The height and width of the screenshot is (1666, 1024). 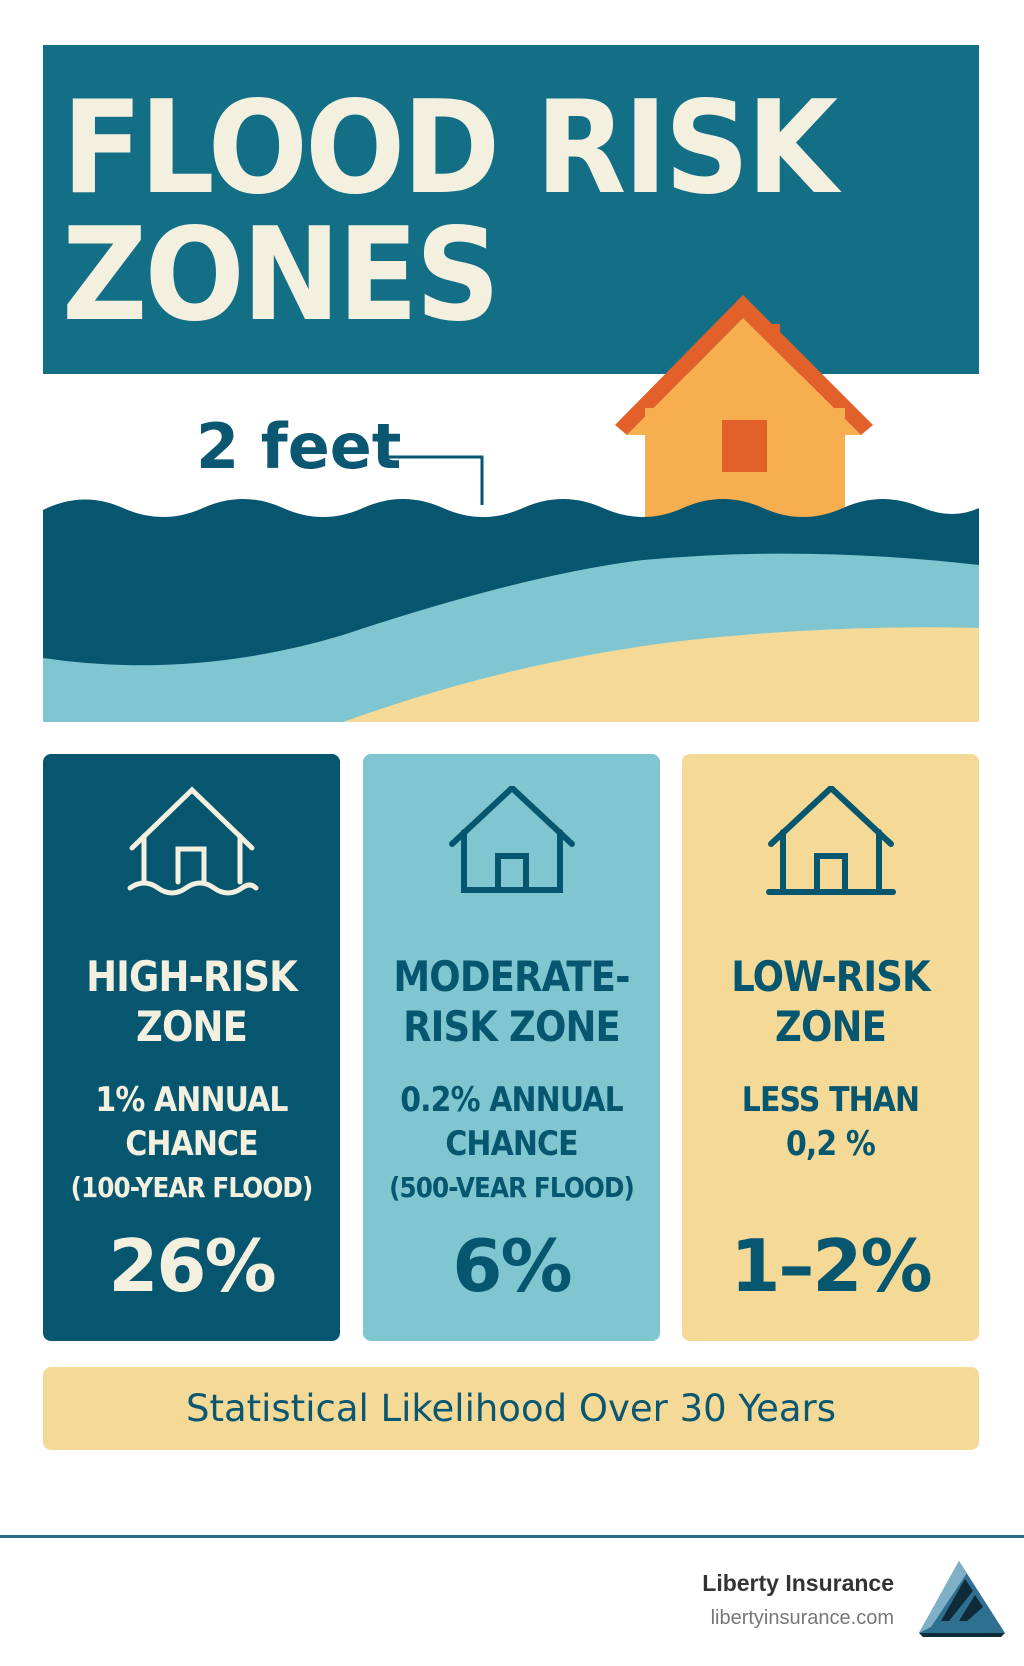 What do you see at coordinates (831, 1266) in the screenshot?
I see `likelihood-value: 1–2%` at bounding box center [831, 1266].